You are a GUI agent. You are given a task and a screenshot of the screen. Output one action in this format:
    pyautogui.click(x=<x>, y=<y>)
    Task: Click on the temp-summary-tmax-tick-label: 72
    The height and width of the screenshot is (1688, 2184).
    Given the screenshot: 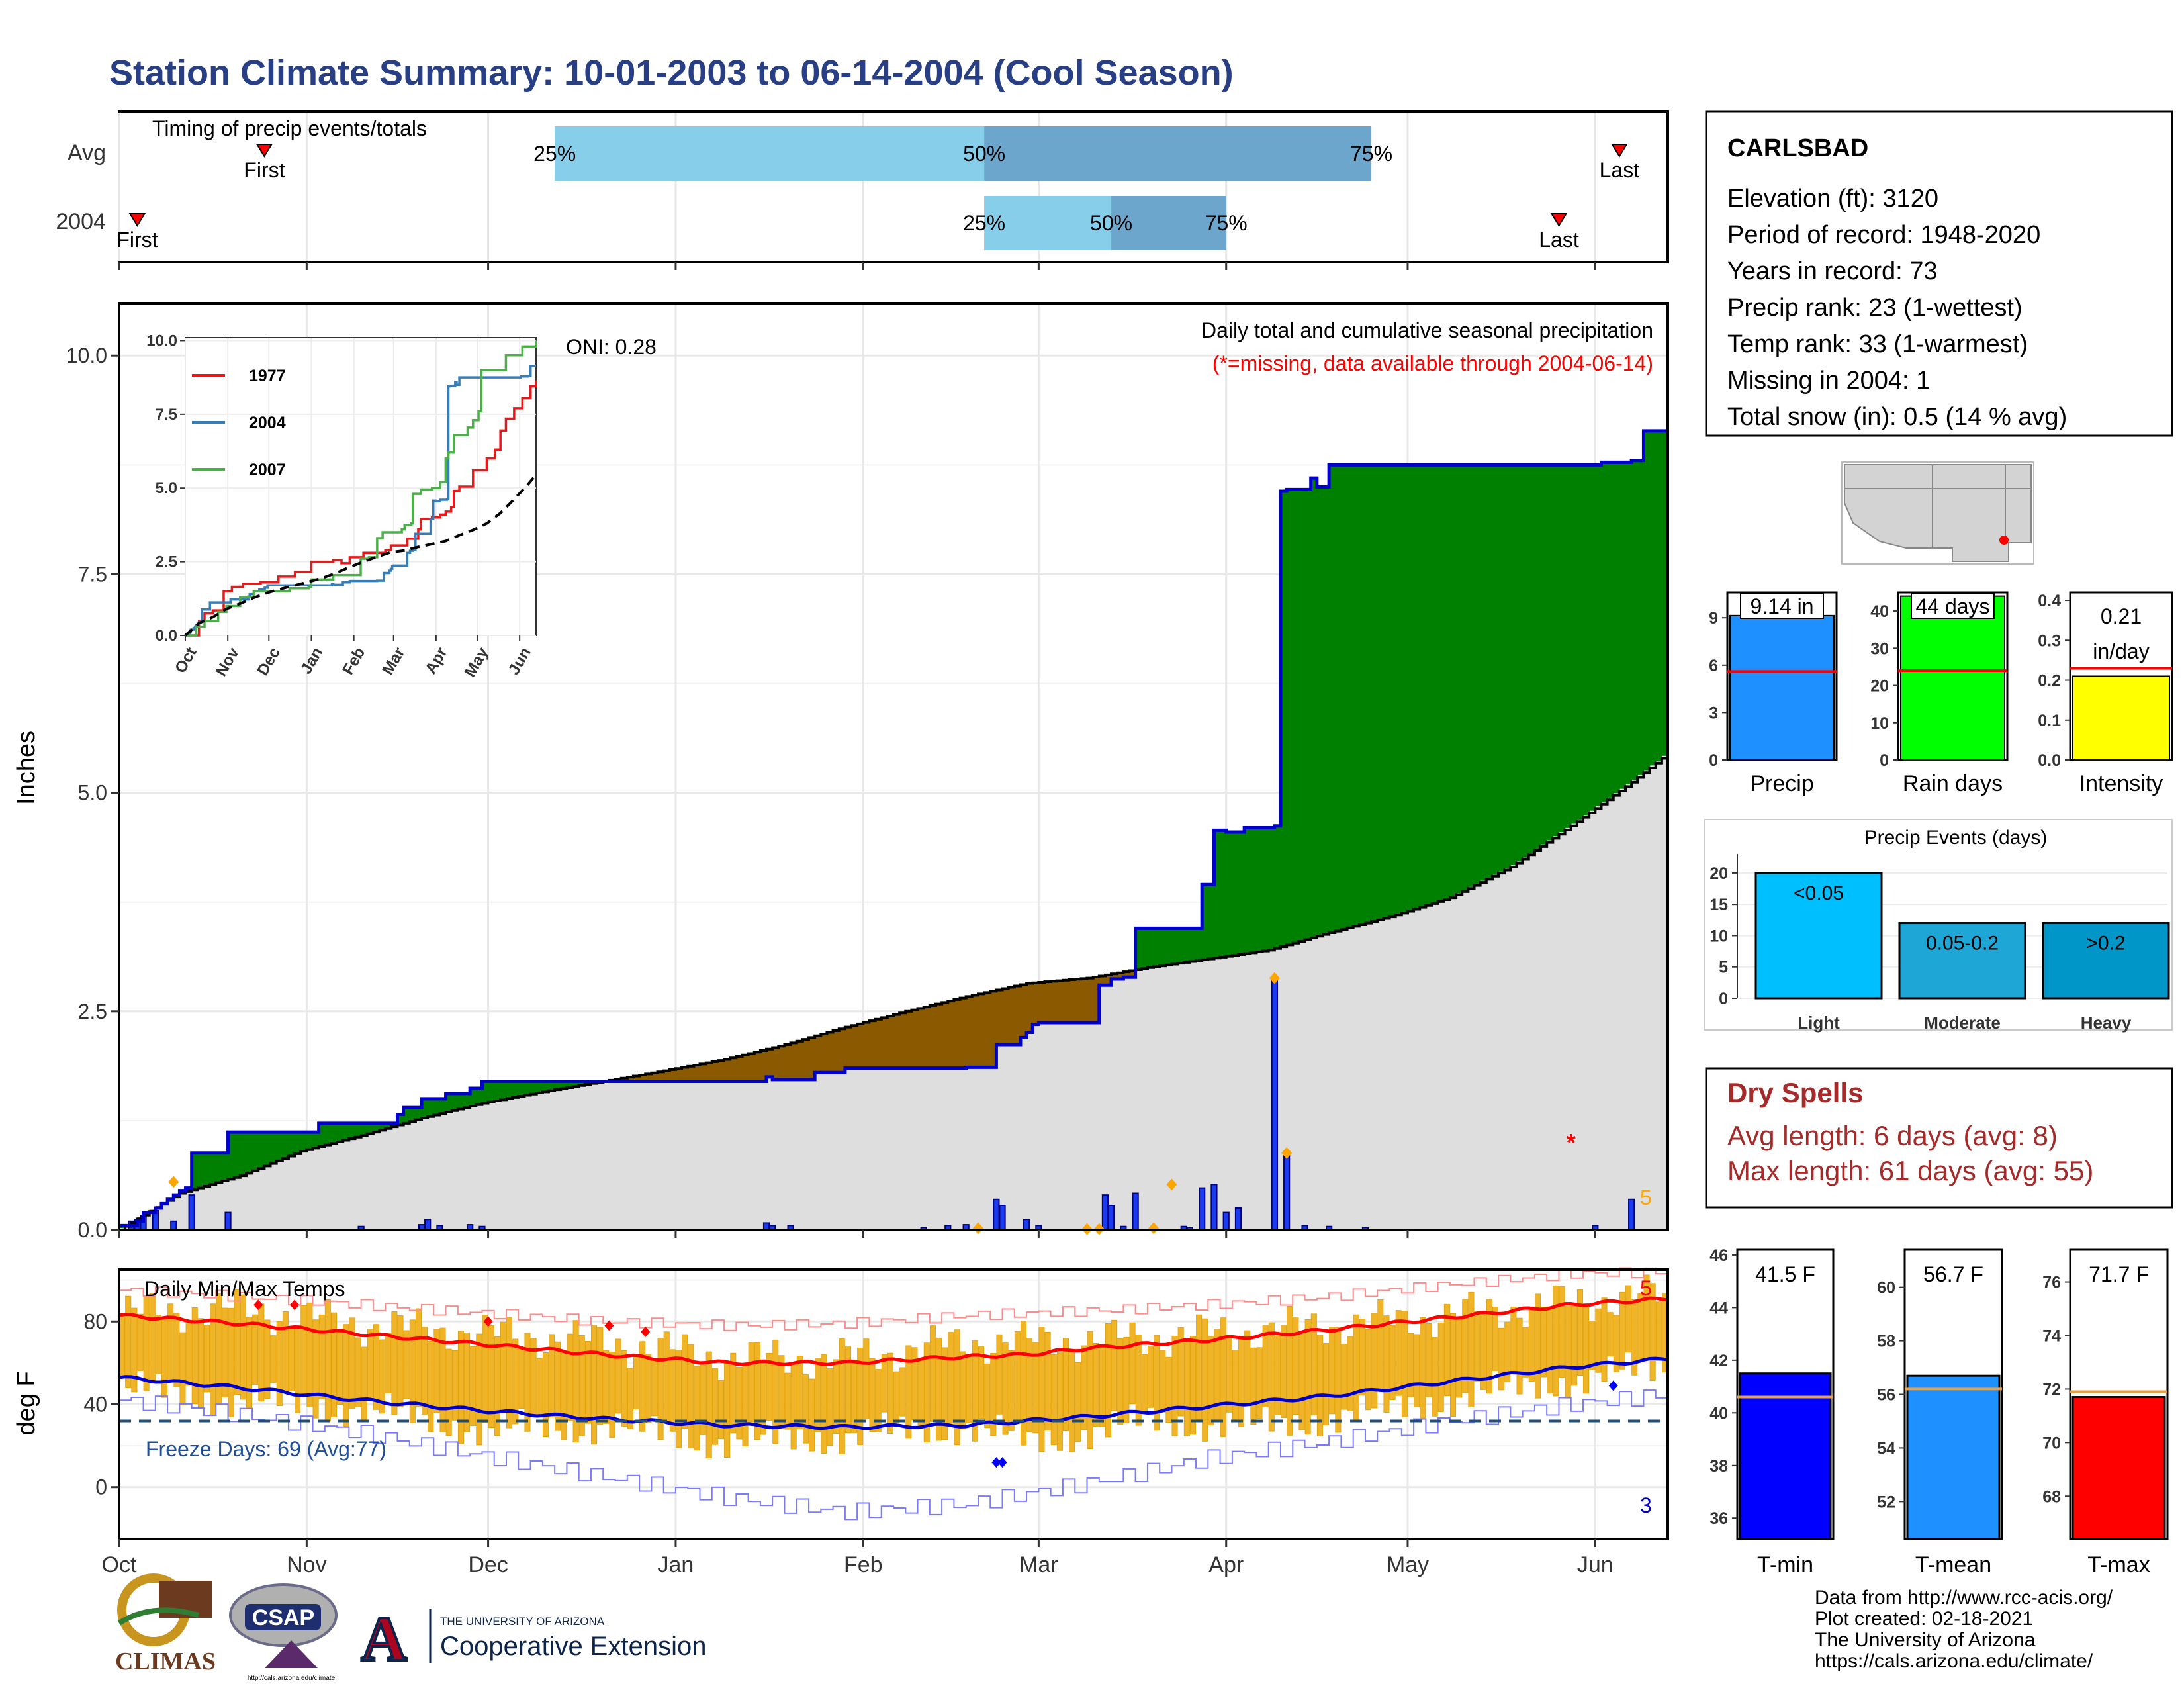 What is the action you would take?
    pyautogui.click(x=2051, y=1389)
    